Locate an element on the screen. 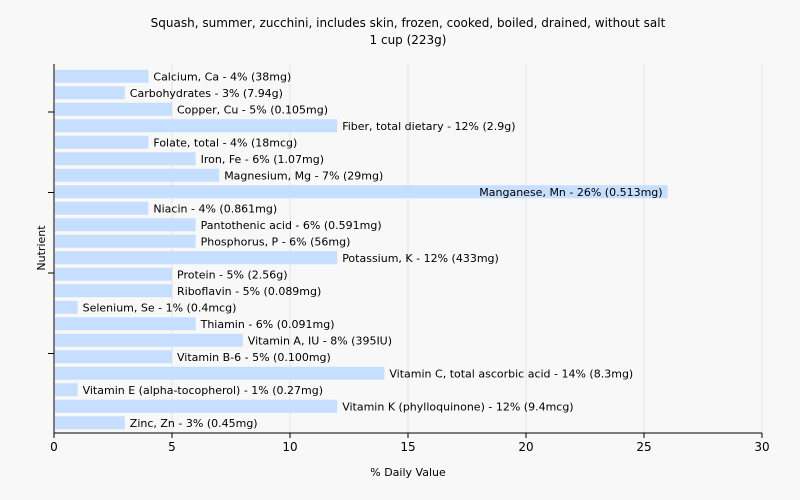  x-tick-label: 10 is located at coordinates (289, 447).